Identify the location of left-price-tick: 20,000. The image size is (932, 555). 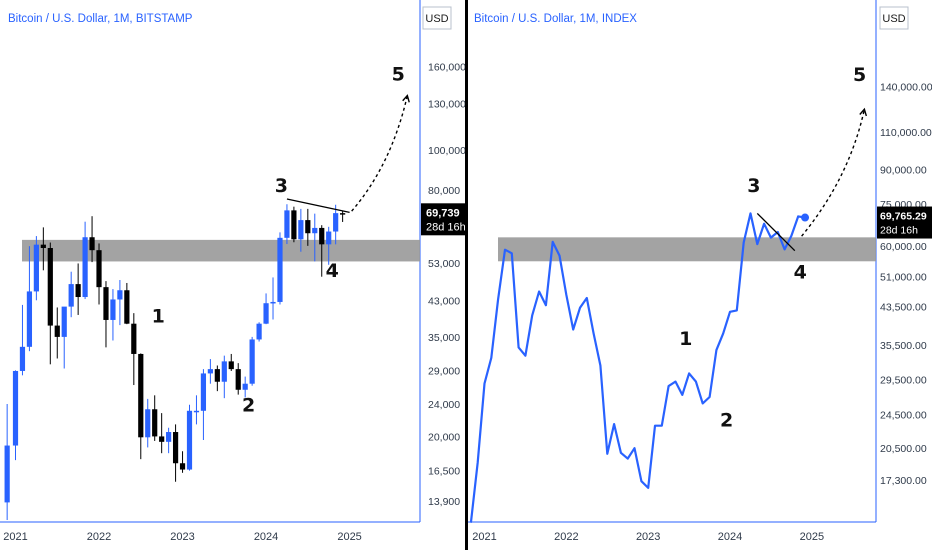
(444, 437).